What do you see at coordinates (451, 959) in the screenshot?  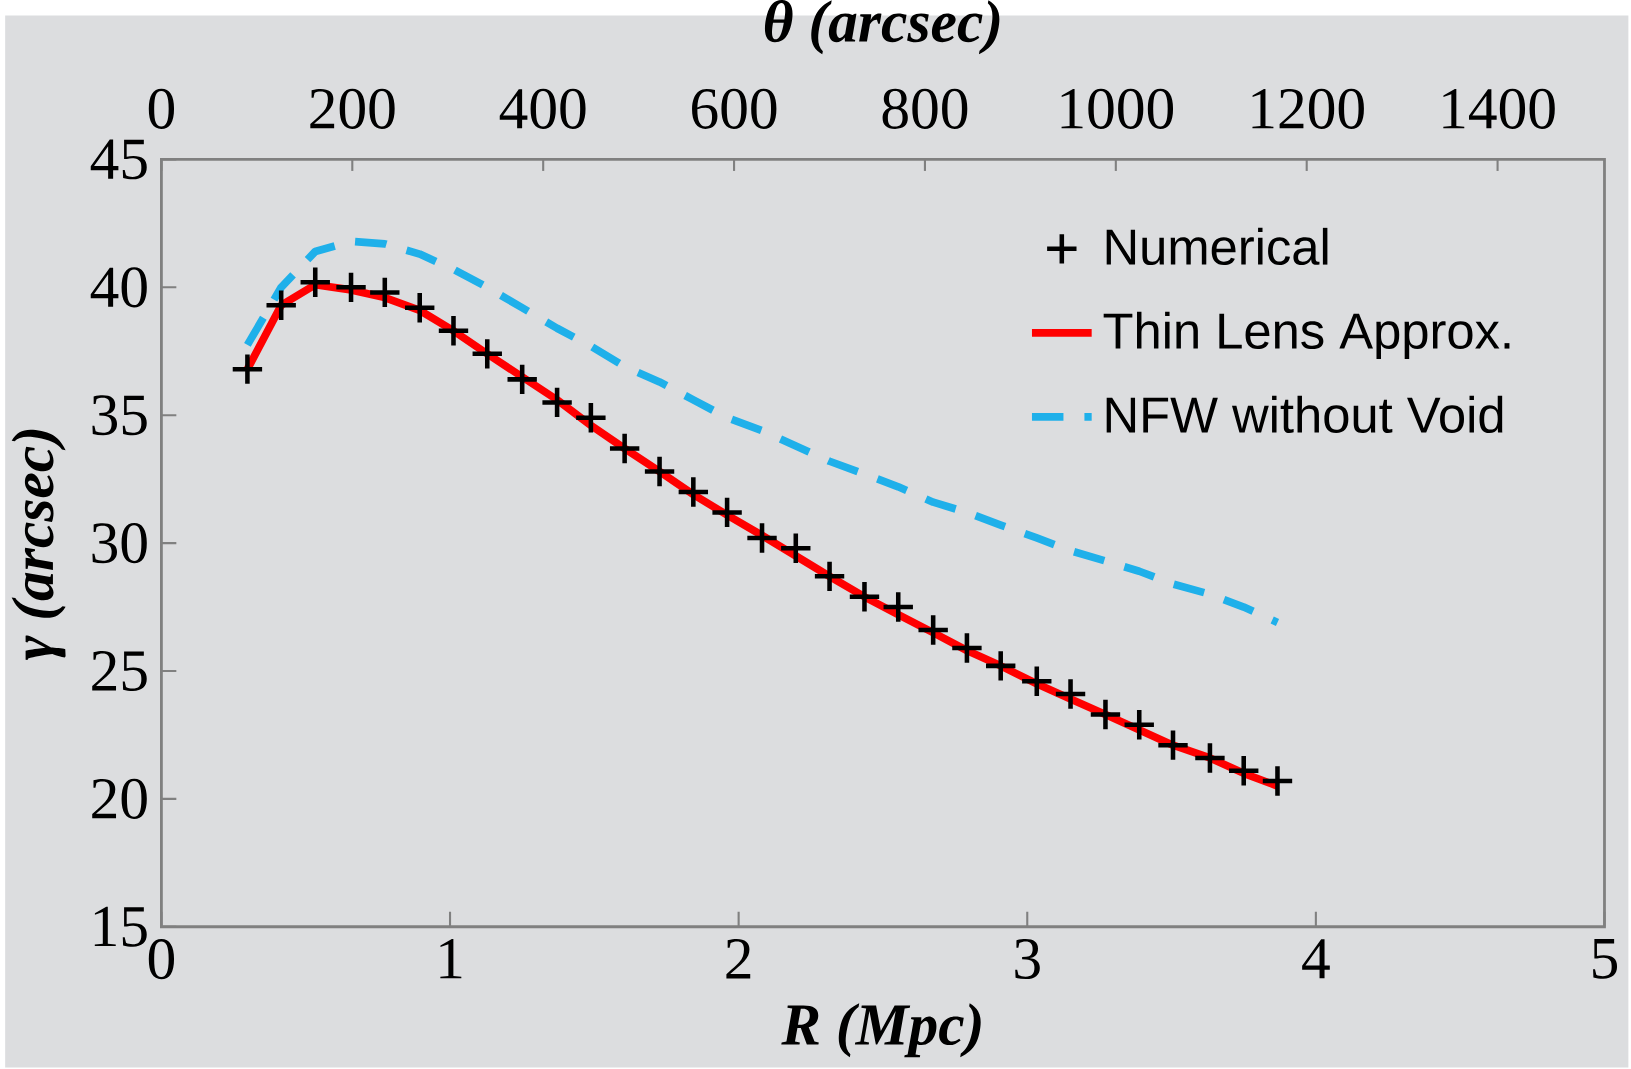 I see `x-tick-label: 1` at bounding box center [451, 959].